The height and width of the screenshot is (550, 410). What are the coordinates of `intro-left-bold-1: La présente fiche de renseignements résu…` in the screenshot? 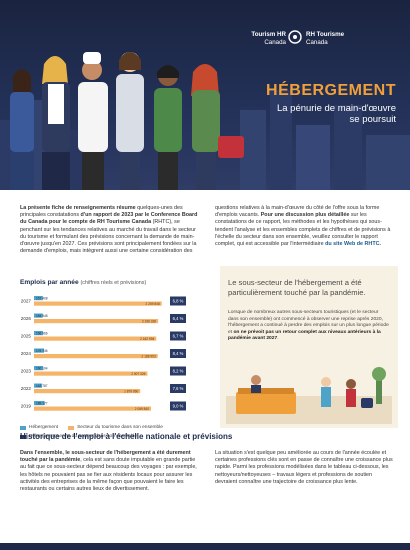 It's located at (78, 208).